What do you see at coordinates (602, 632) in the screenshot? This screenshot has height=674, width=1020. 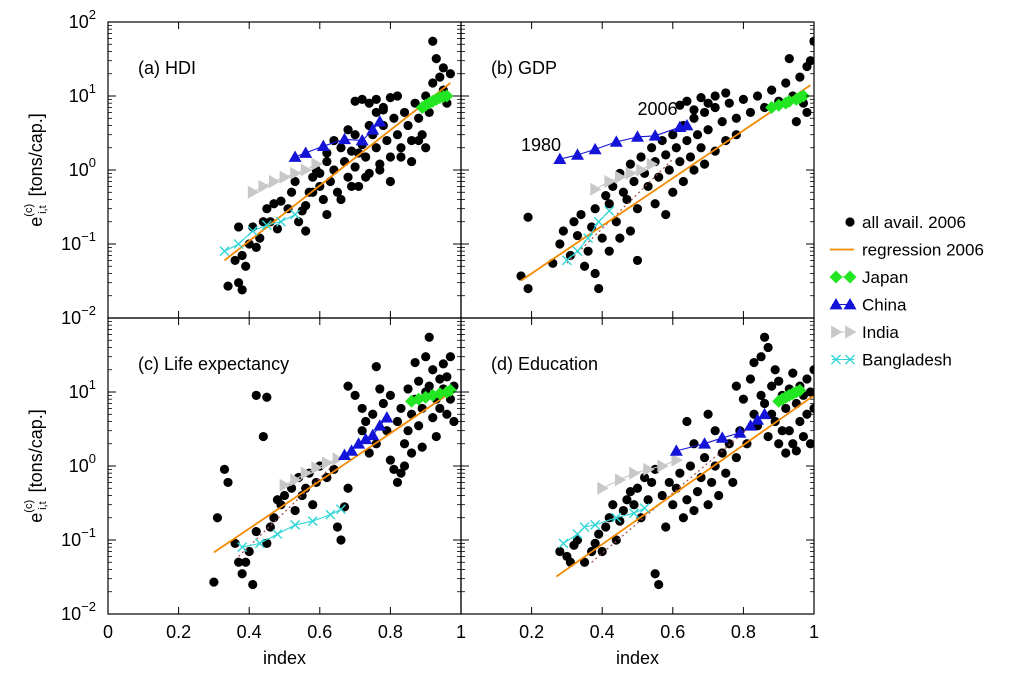 I see `x-tick-label: 0.4` at bounding box center [602, 632].